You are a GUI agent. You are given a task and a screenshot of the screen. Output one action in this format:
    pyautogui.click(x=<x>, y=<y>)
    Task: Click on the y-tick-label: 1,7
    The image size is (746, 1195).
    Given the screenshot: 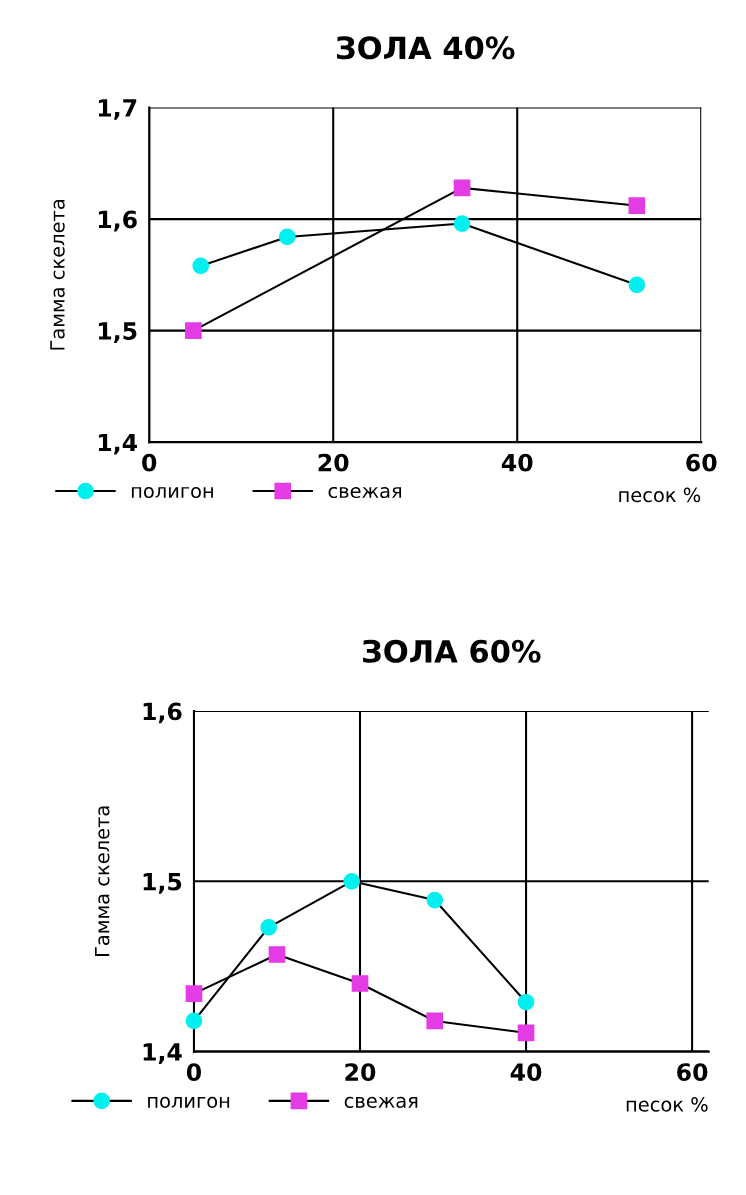 What is the action you would take?
    pyautogui.click(x=117, y=109)
    